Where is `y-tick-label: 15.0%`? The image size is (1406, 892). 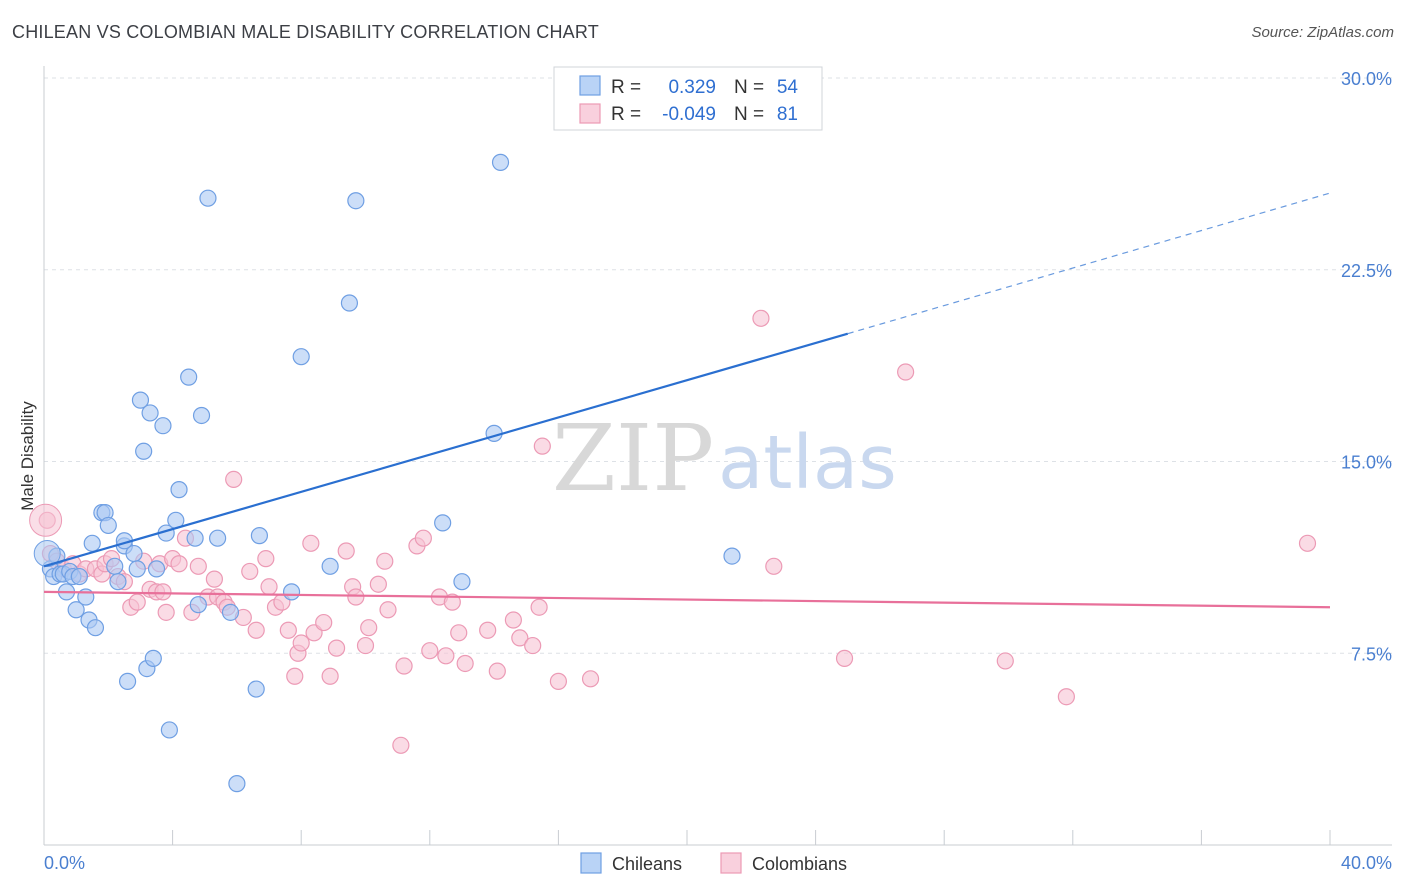
y-tick-label: 15.0% is located at coordinates (1366, 463).